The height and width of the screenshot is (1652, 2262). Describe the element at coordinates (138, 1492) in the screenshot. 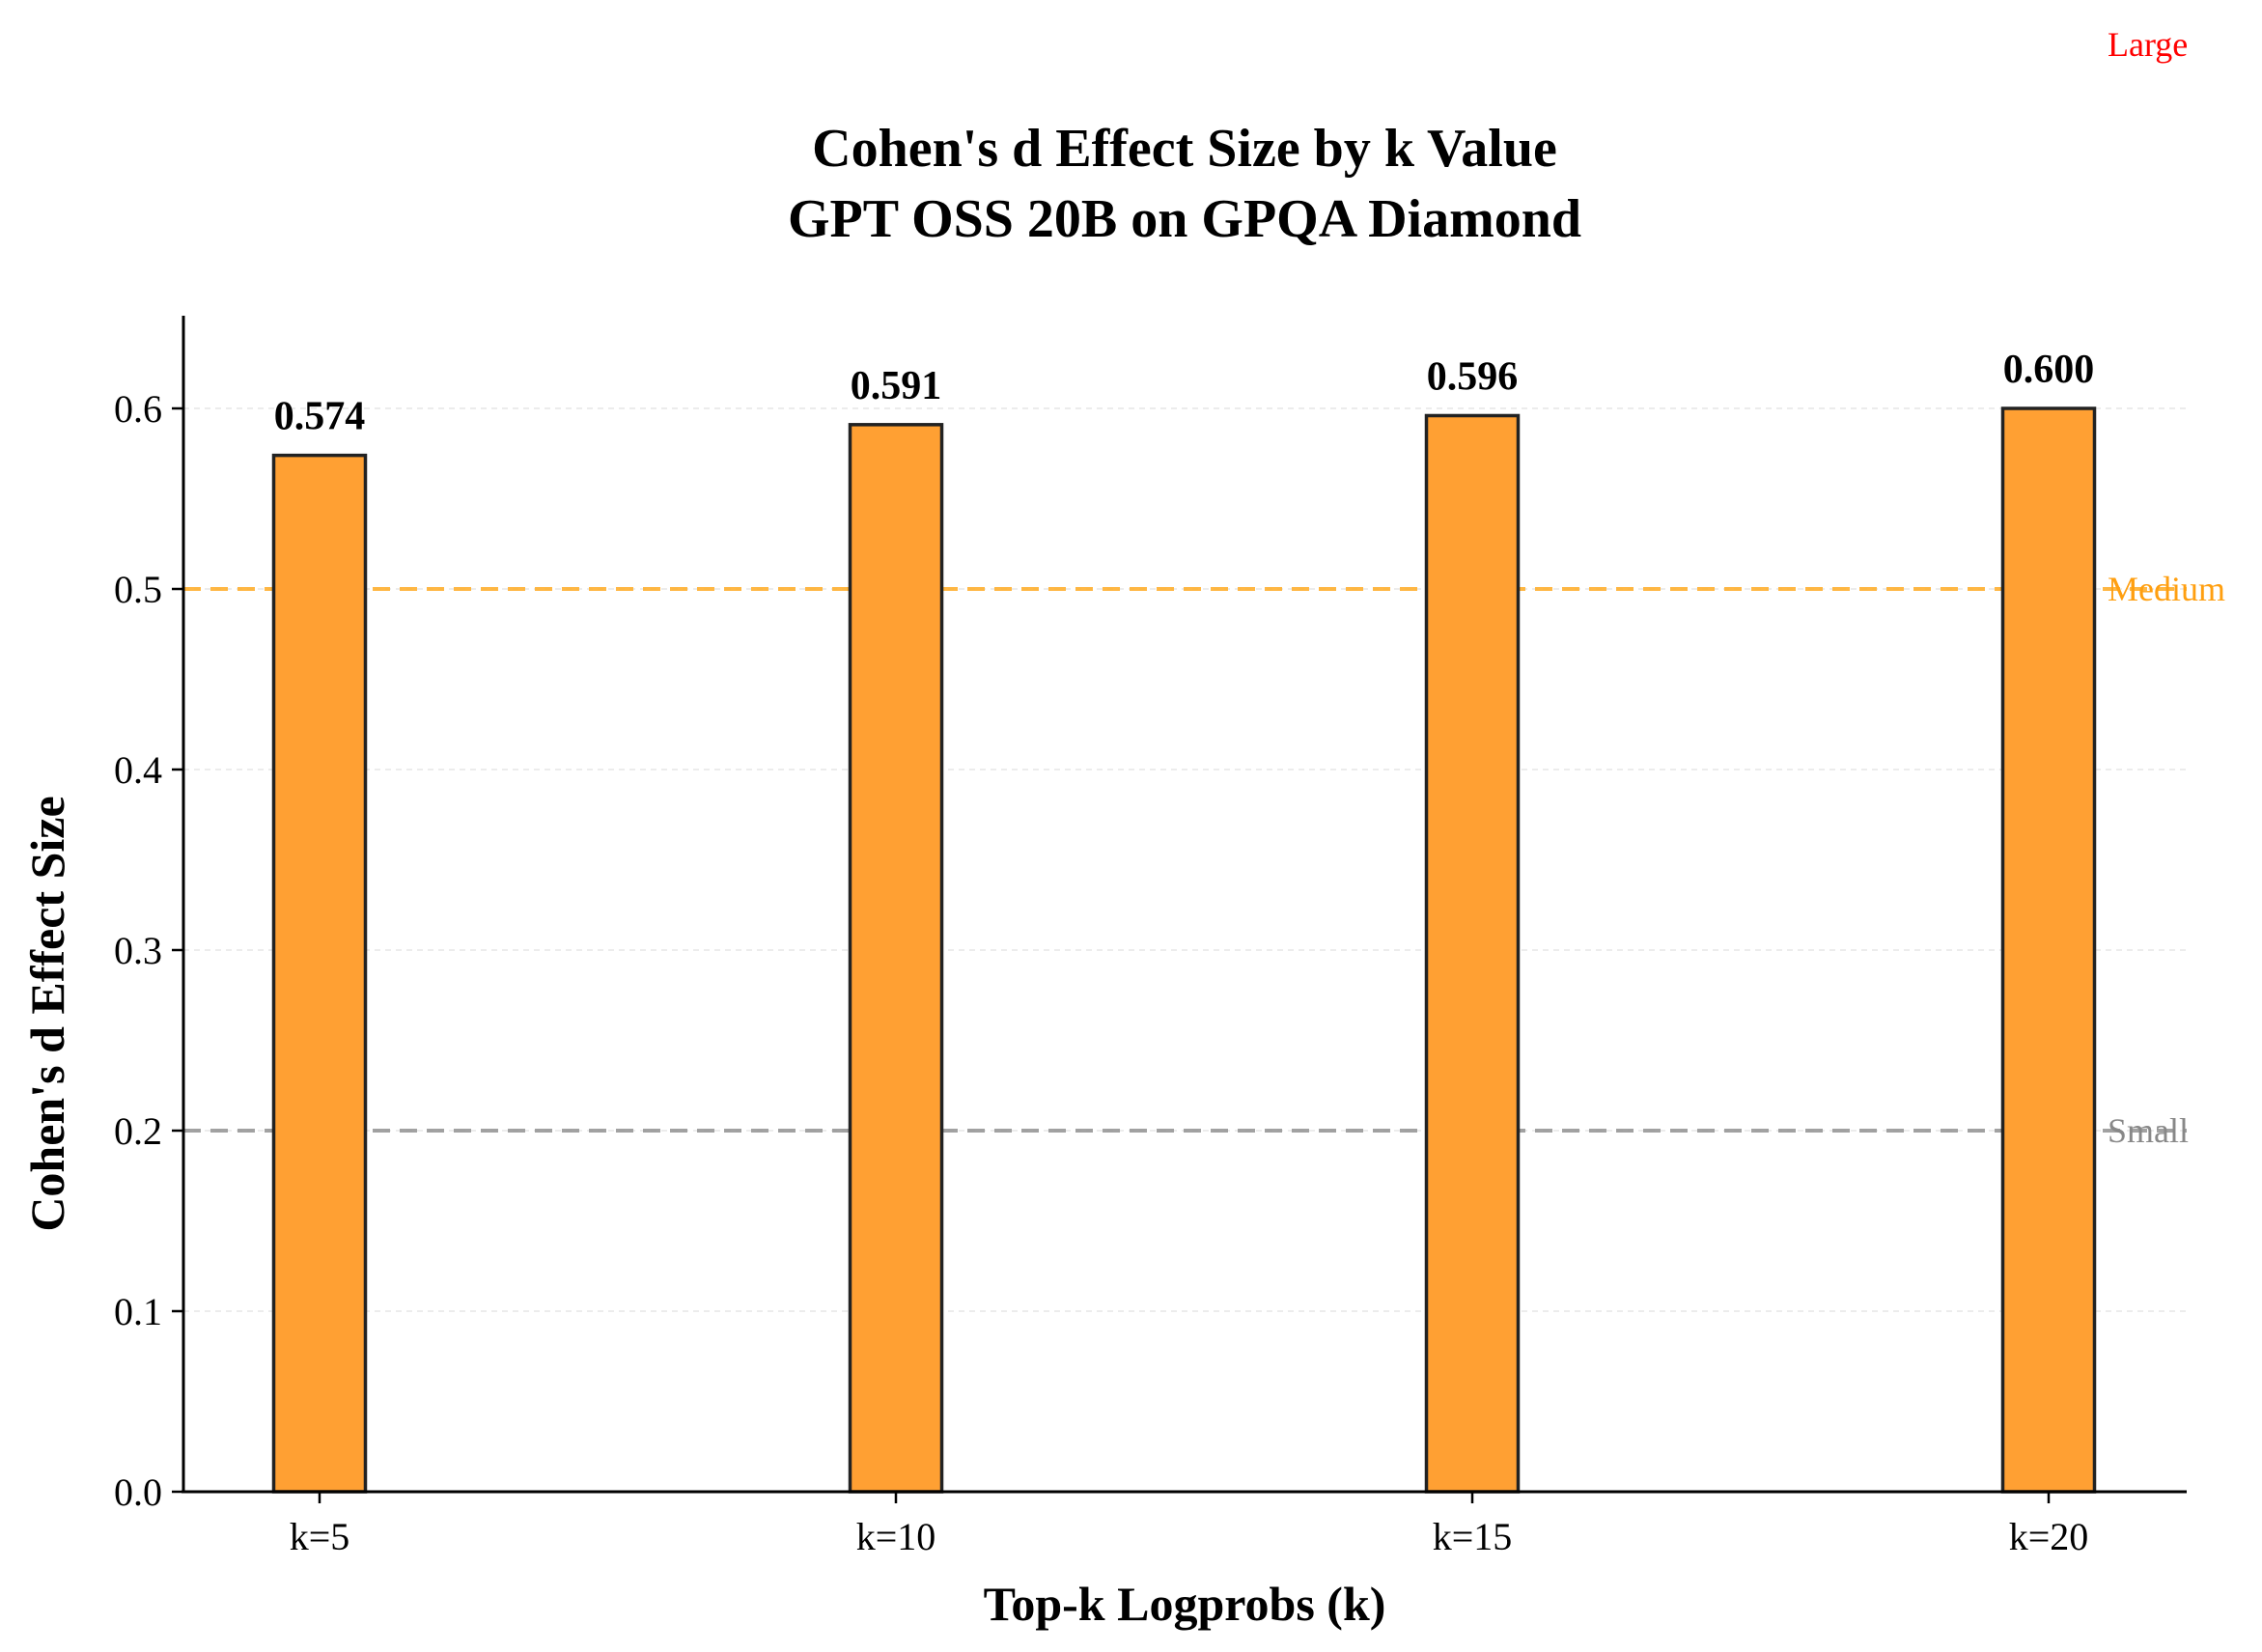

I see `y-tick-label: 0.0` at that location.